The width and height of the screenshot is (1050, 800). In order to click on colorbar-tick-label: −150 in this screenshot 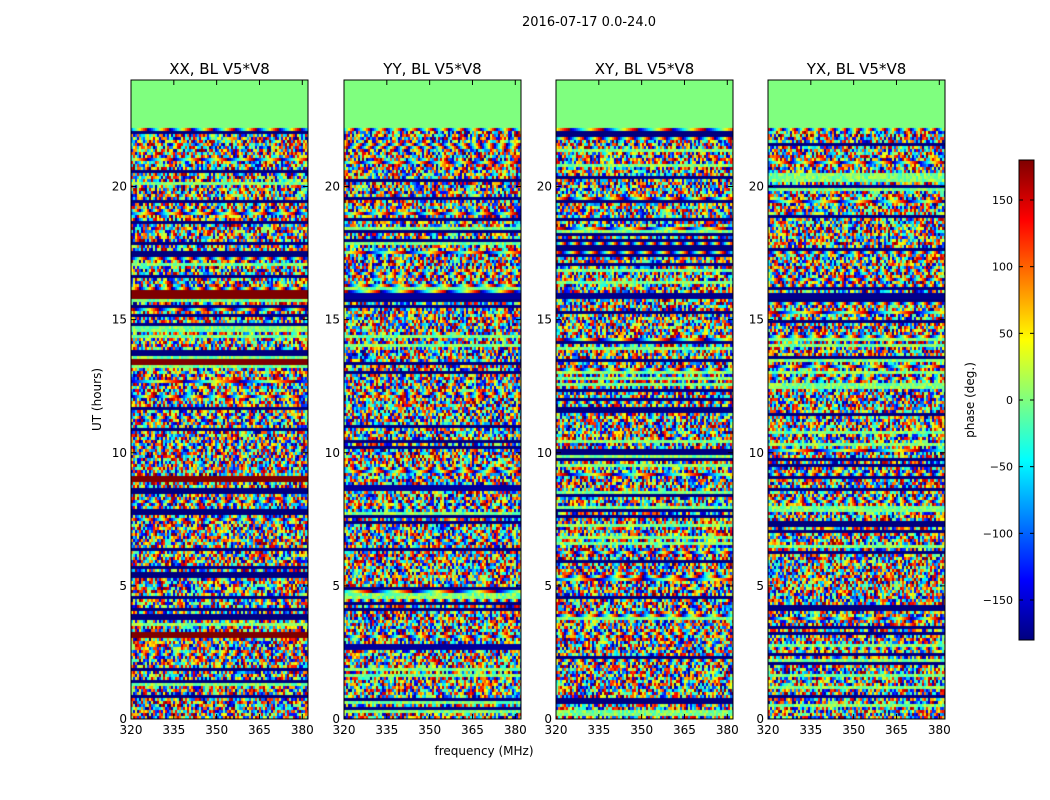, I will do `click(998, 600)`.